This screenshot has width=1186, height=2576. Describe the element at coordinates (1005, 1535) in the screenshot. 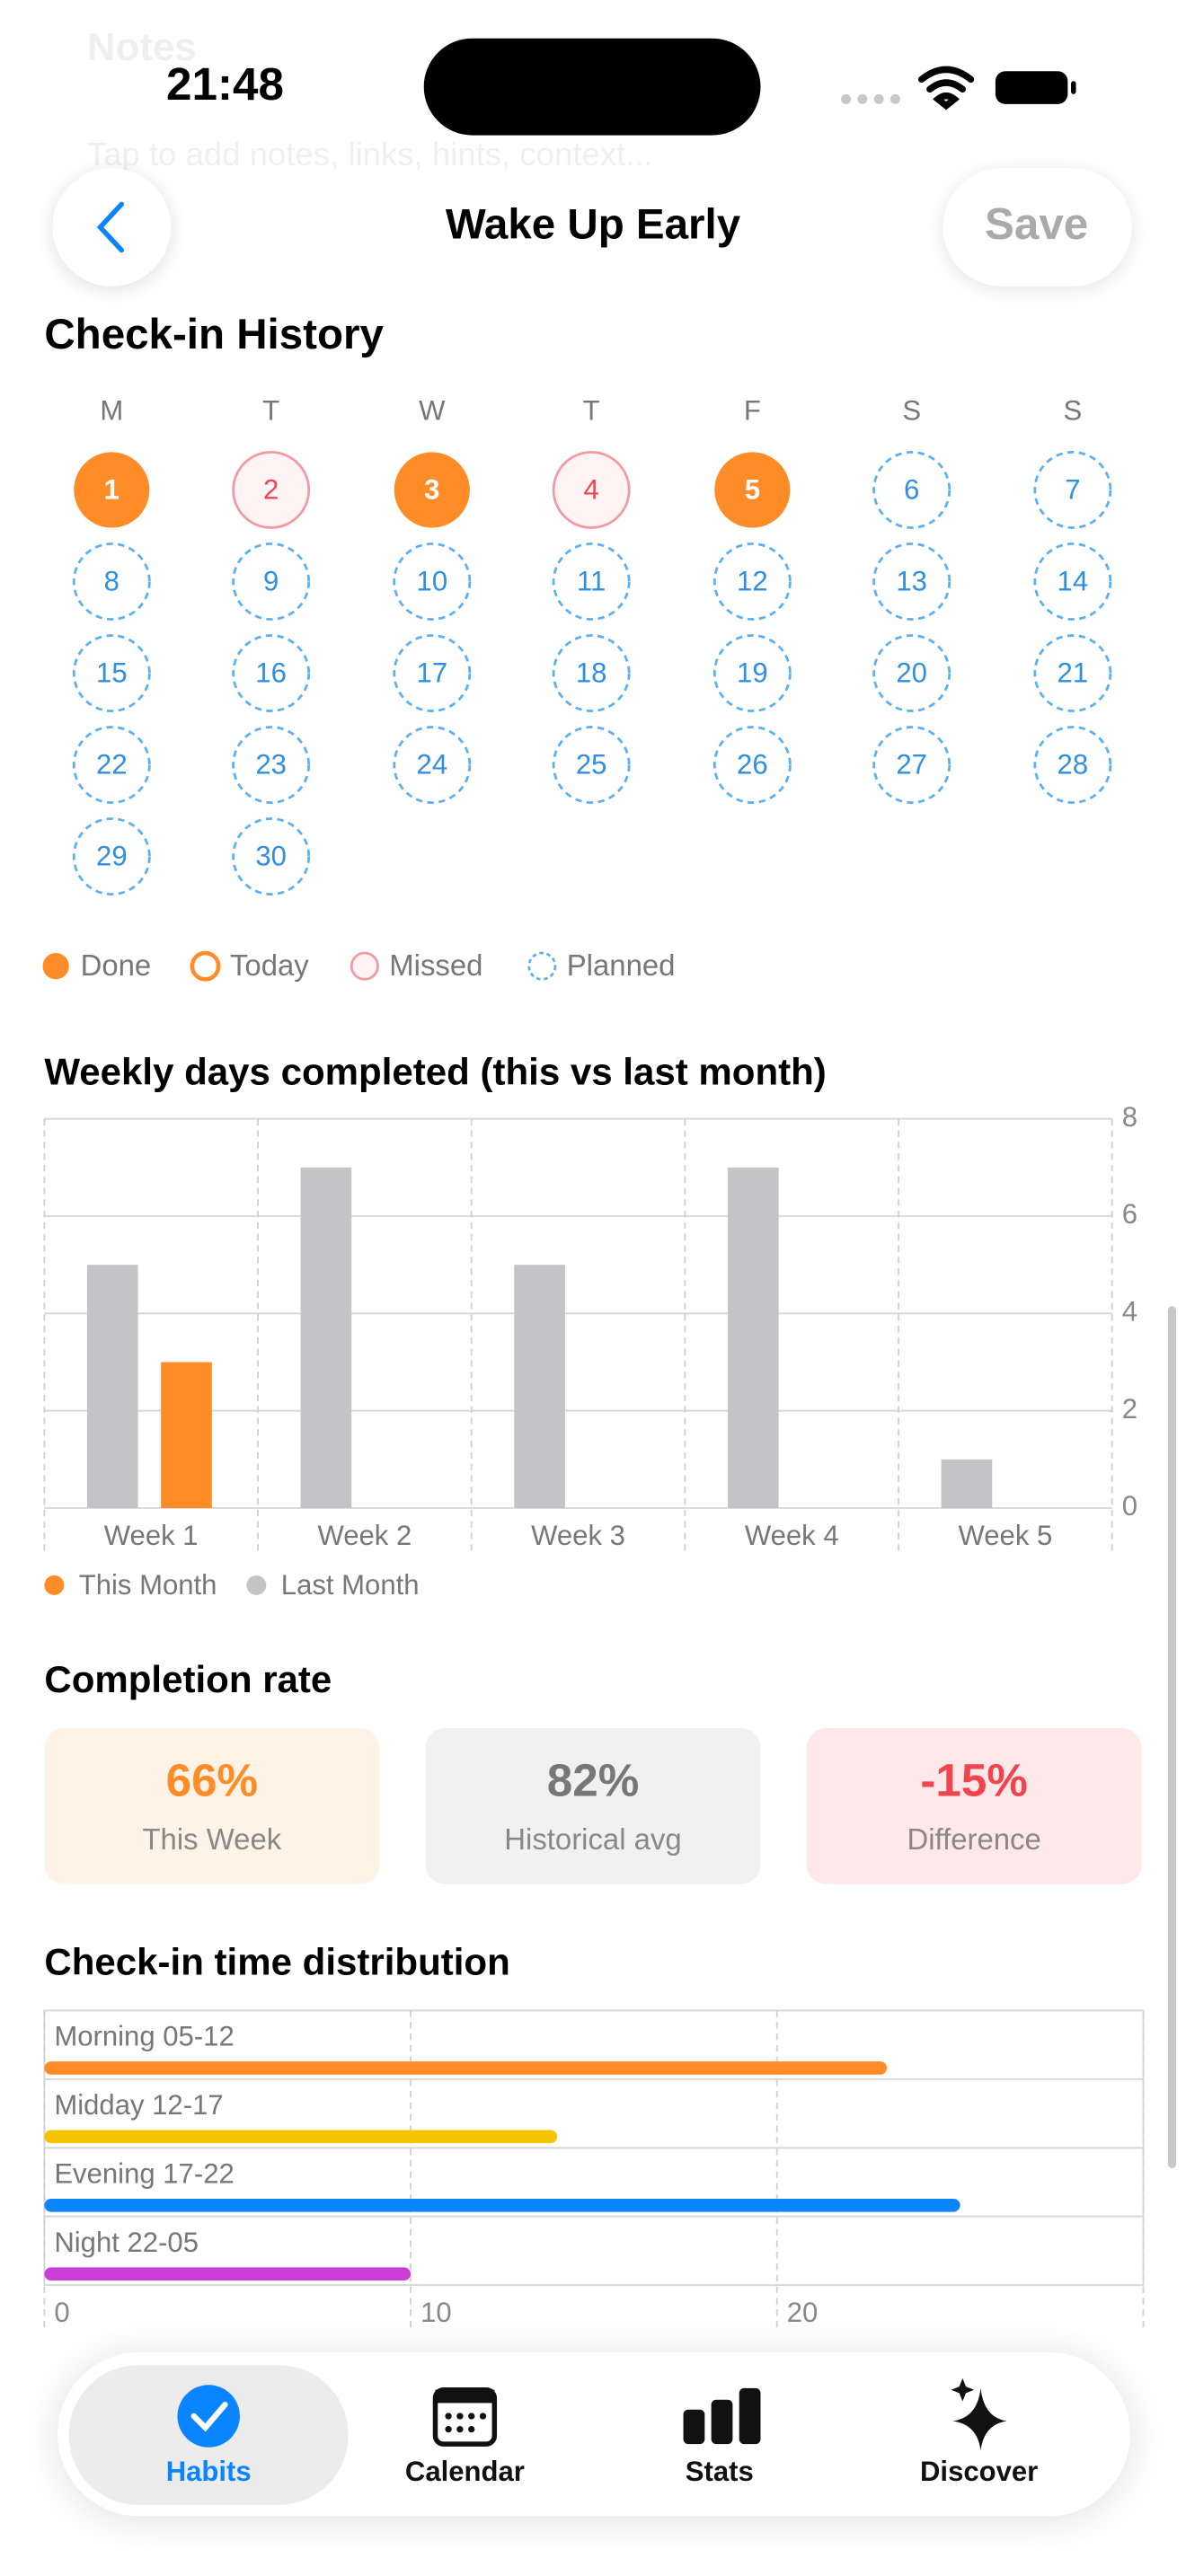

I see `x-tick-label: Week 5` at that location.